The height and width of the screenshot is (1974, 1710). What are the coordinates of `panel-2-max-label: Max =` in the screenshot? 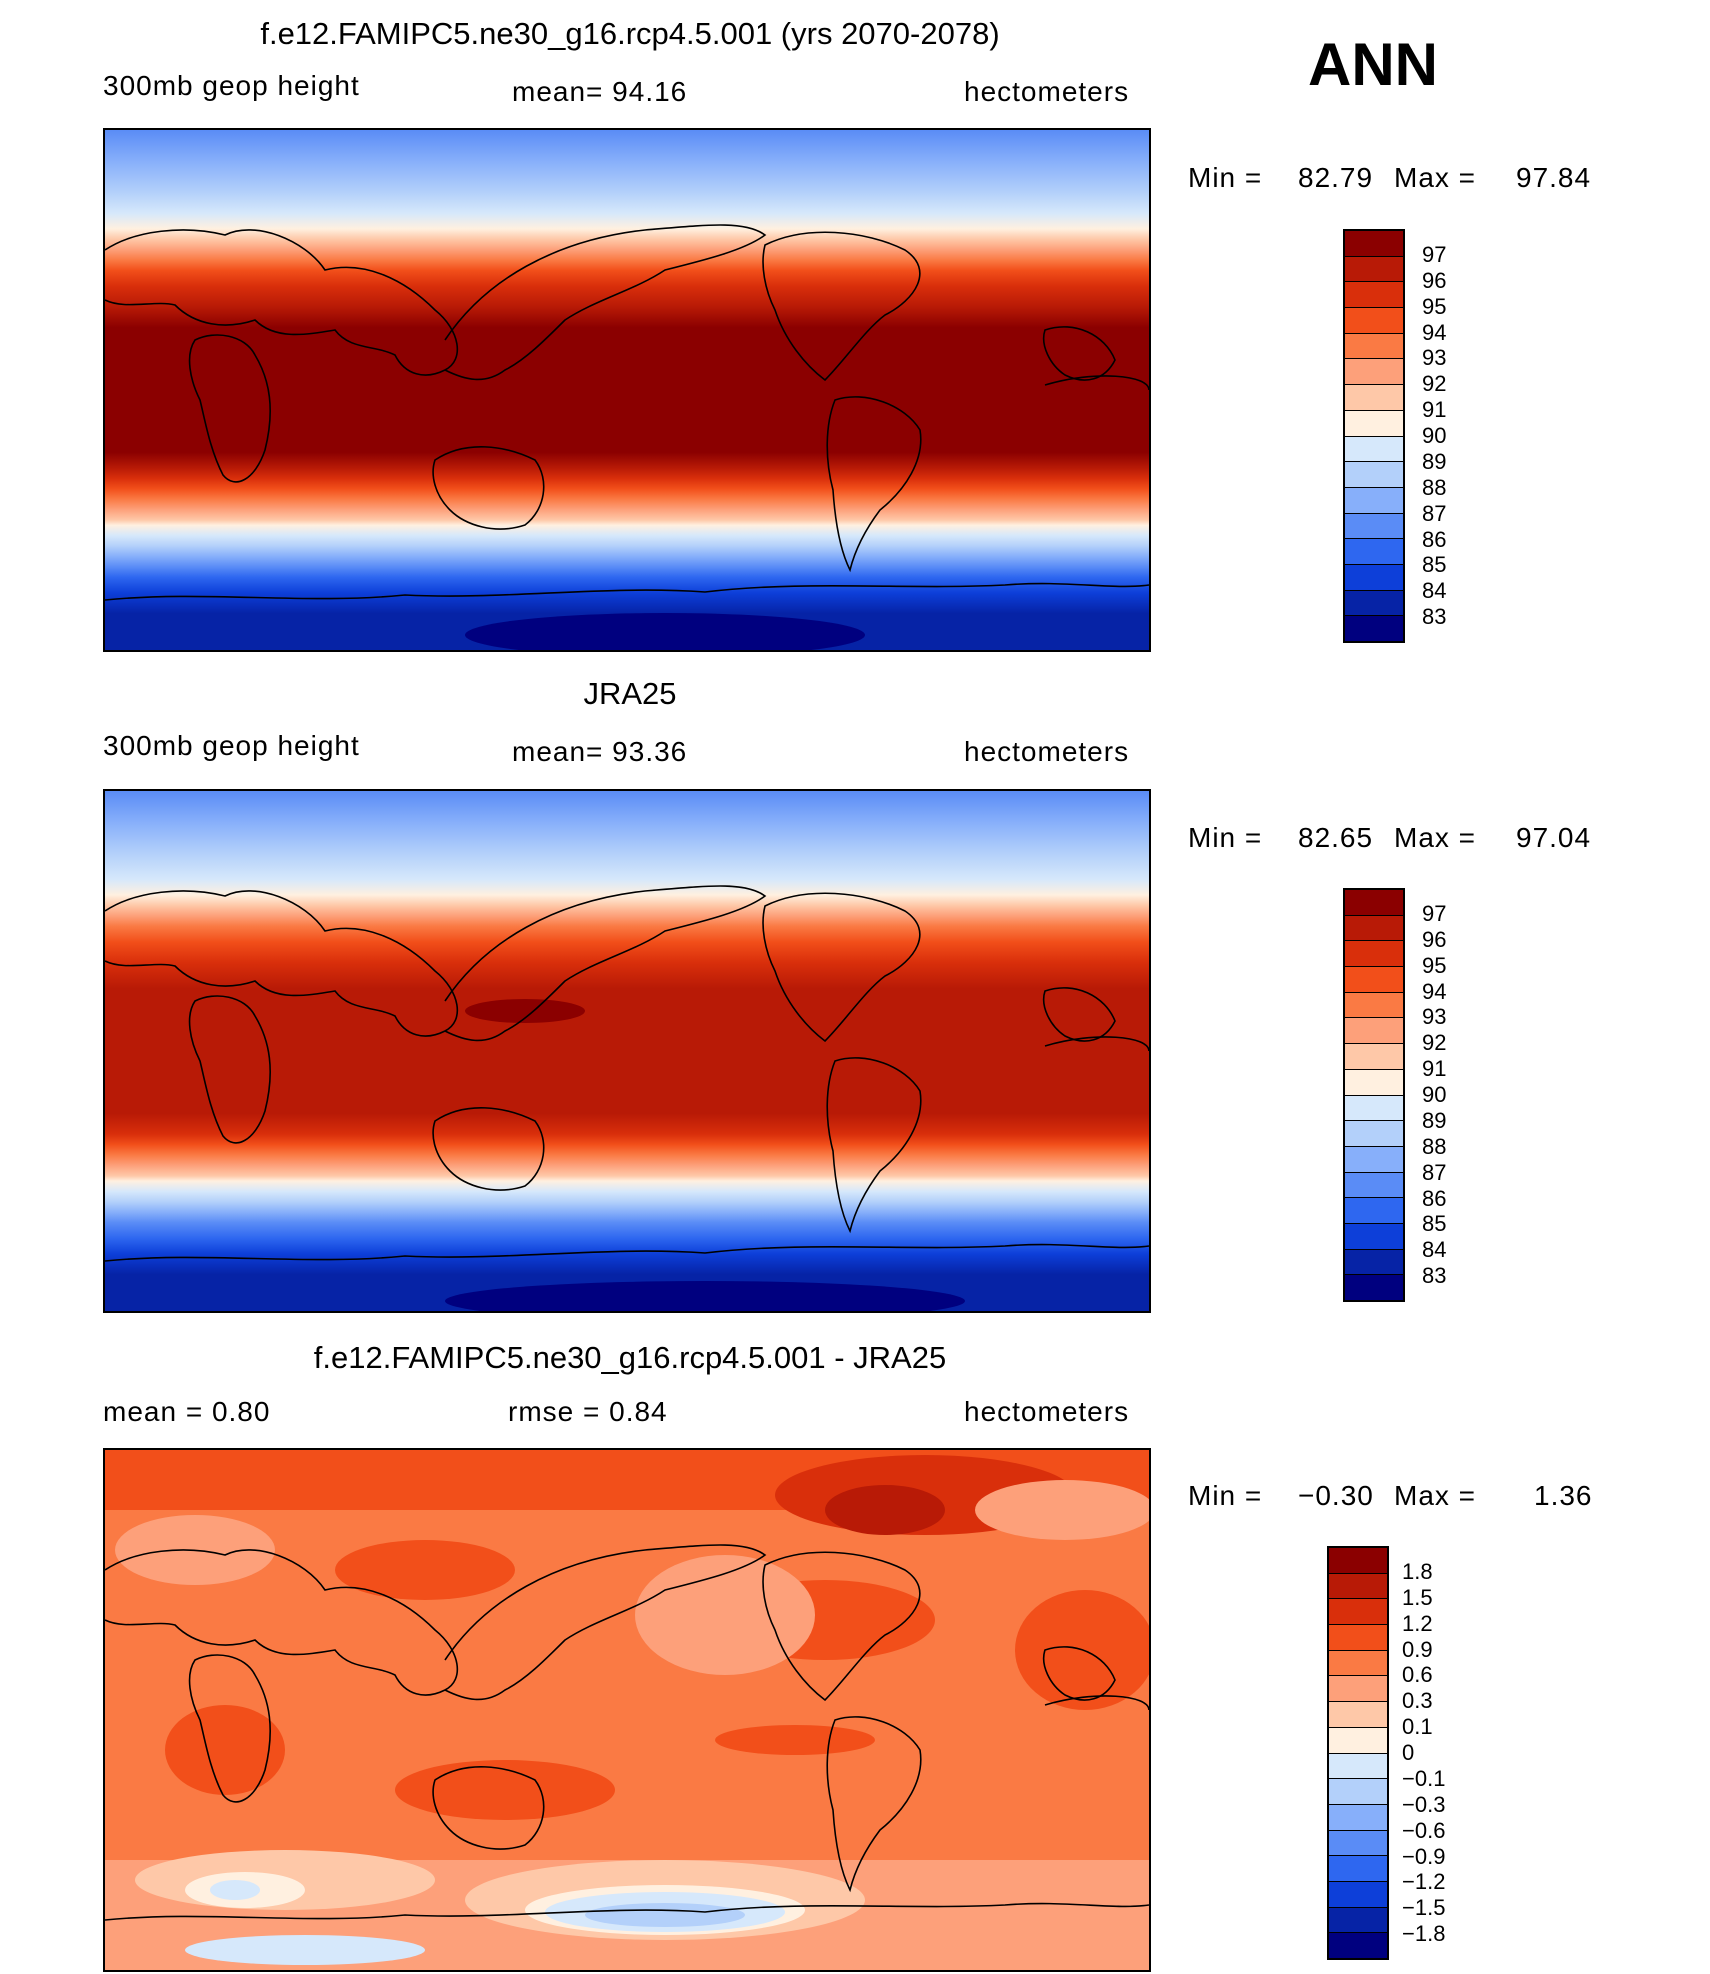 It's located at (1435, 837).